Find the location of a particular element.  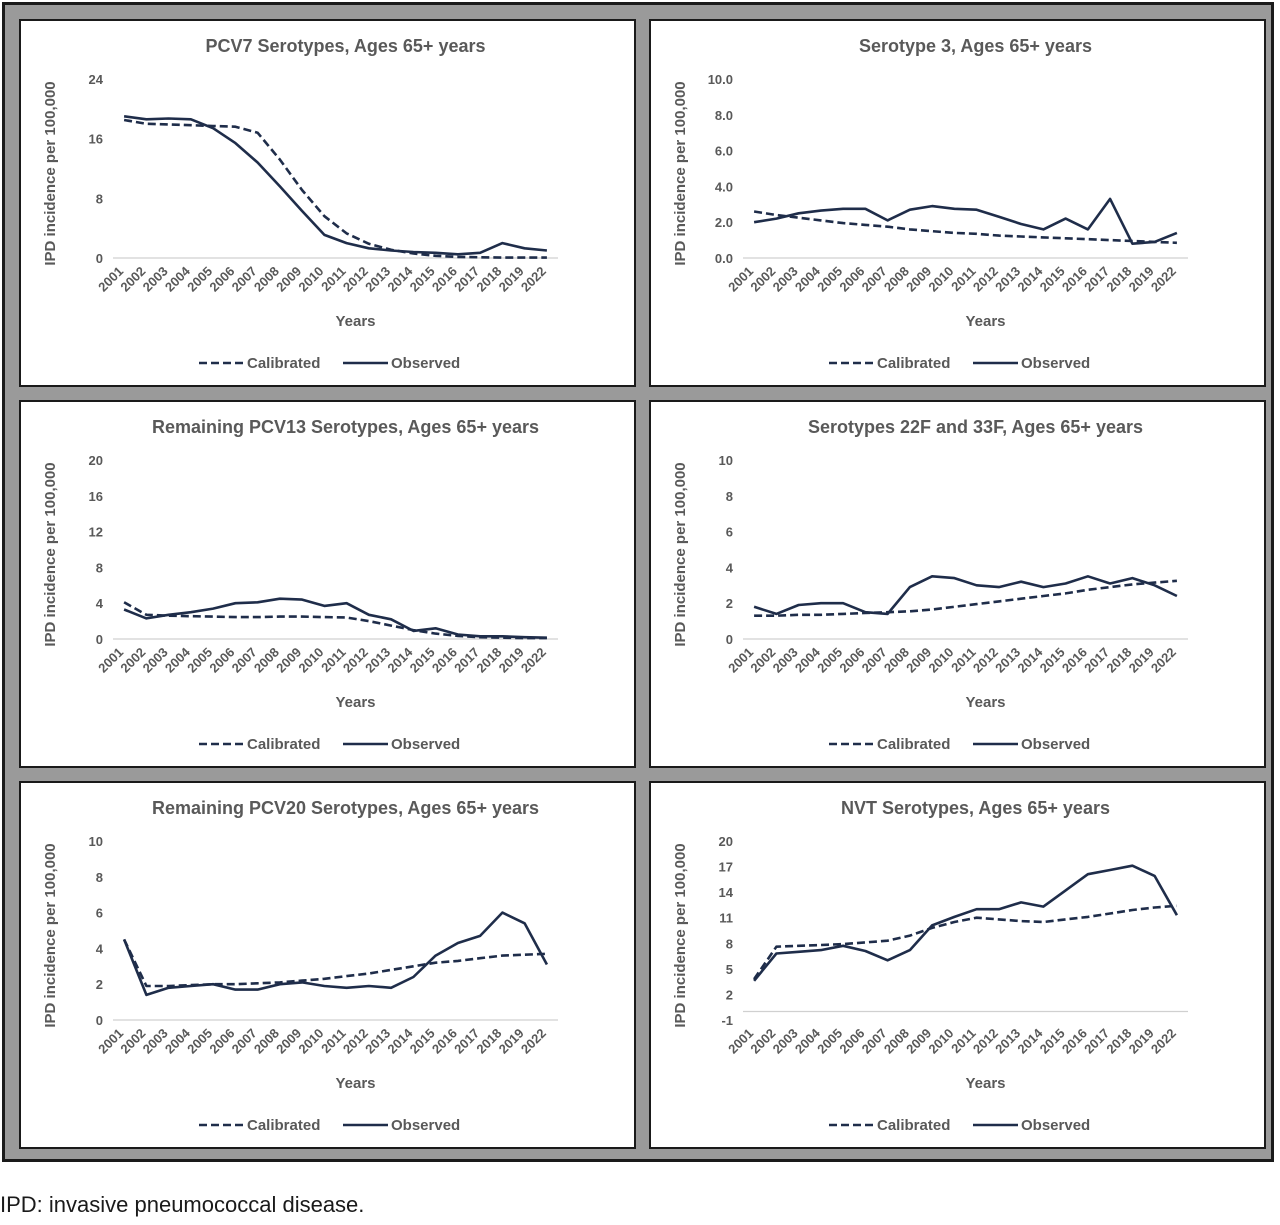

chart-title: PCV7 Serotypes, Ages 65+ years is located at coordinates (346, 46).